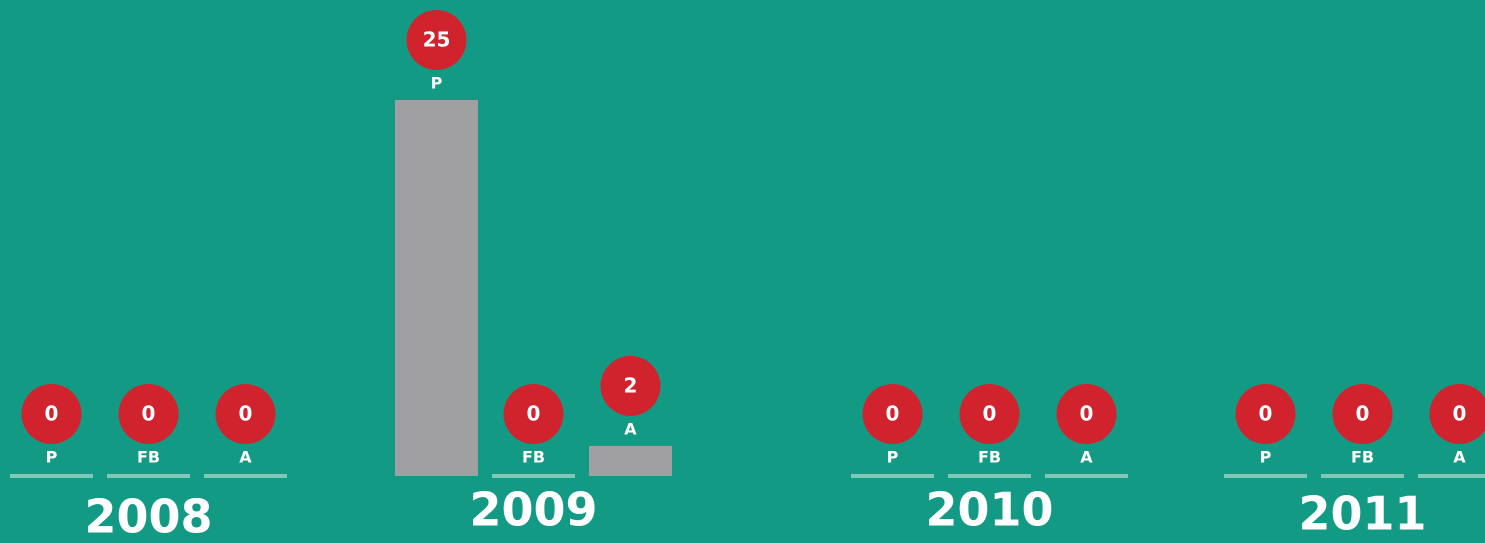  I want to click on data-label: 2, so click(631, 385).